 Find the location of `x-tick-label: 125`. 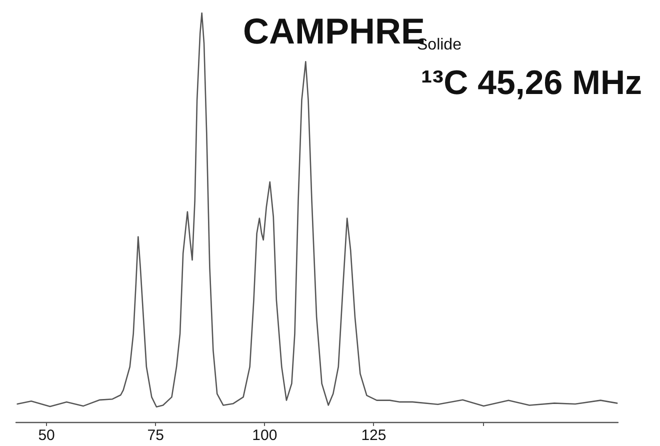

x-tick-label: 125 is located at coordinates (373, 435).